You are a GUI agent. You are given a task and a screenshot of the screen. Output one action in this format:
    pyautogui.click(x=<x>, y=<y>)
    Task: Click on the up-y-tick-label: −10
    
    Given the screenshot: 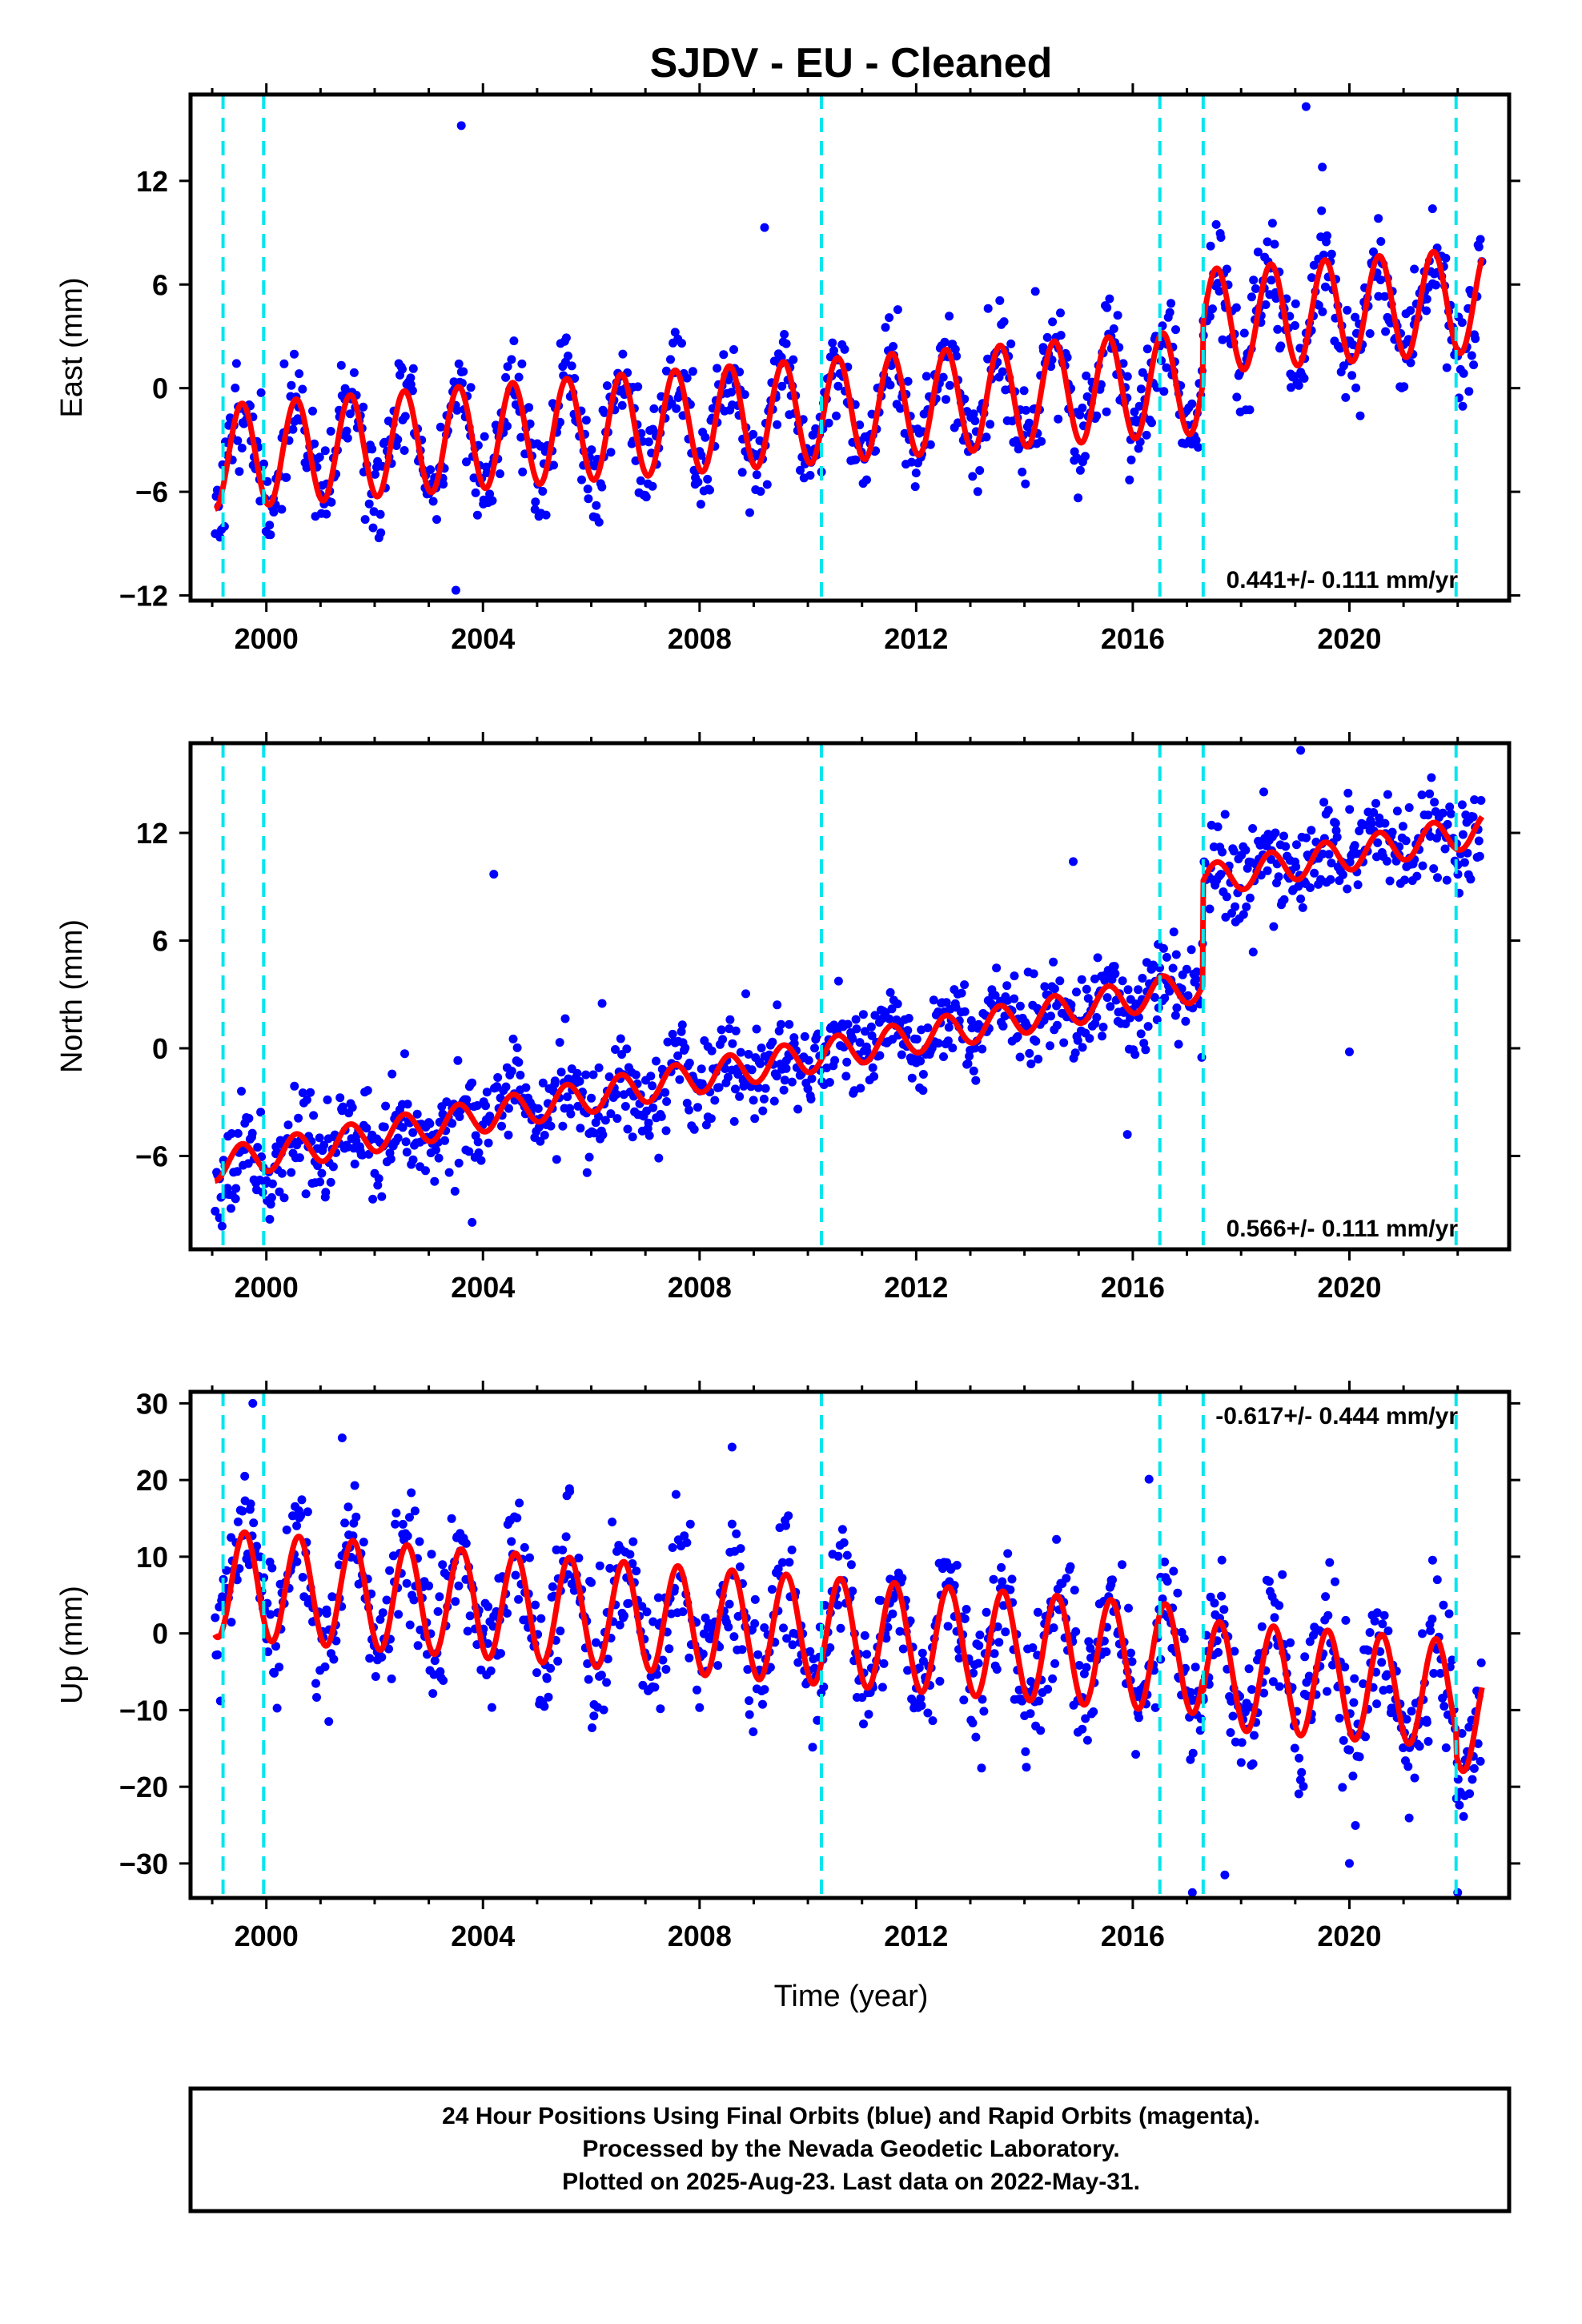 What is the action you would take?
    pyautogui.click(x=144, y=1711)
    